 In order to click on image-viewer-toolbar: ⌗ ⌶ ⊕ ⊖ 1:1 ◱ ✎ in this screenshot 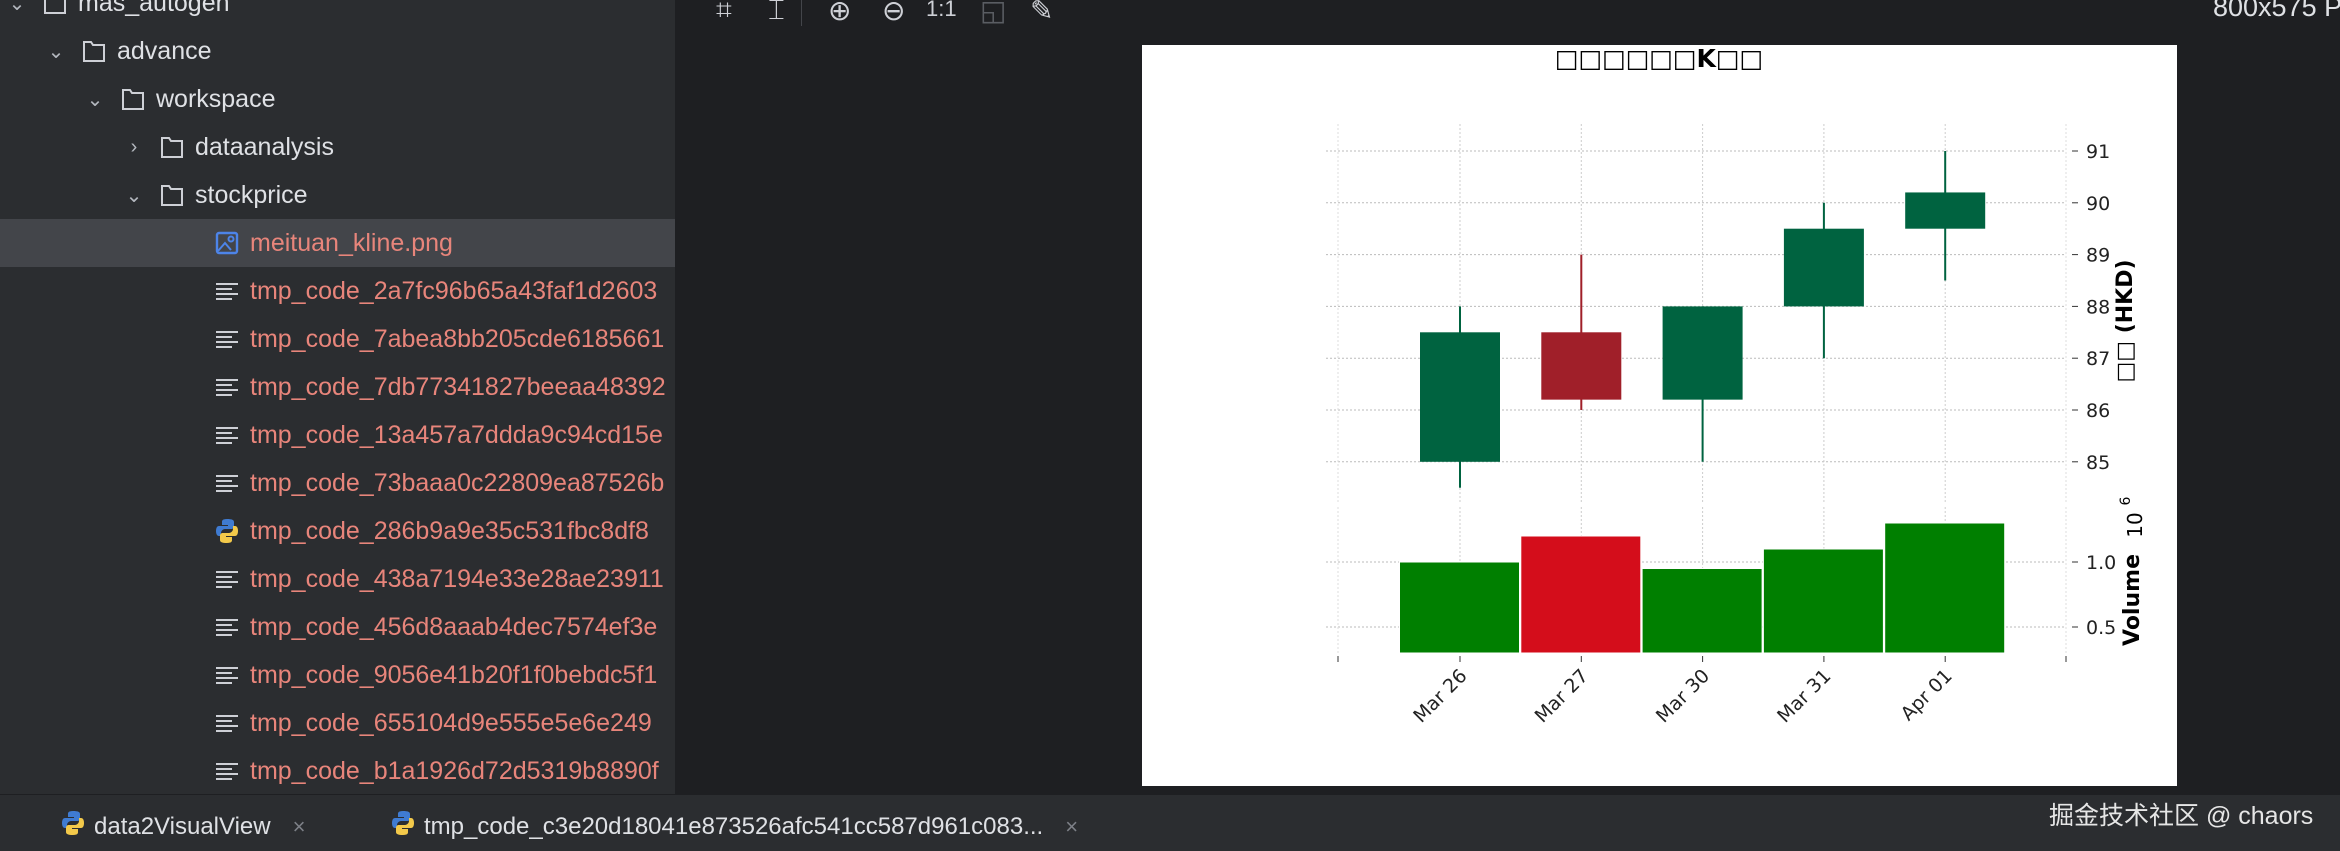, I will do `click(890, 15)`.